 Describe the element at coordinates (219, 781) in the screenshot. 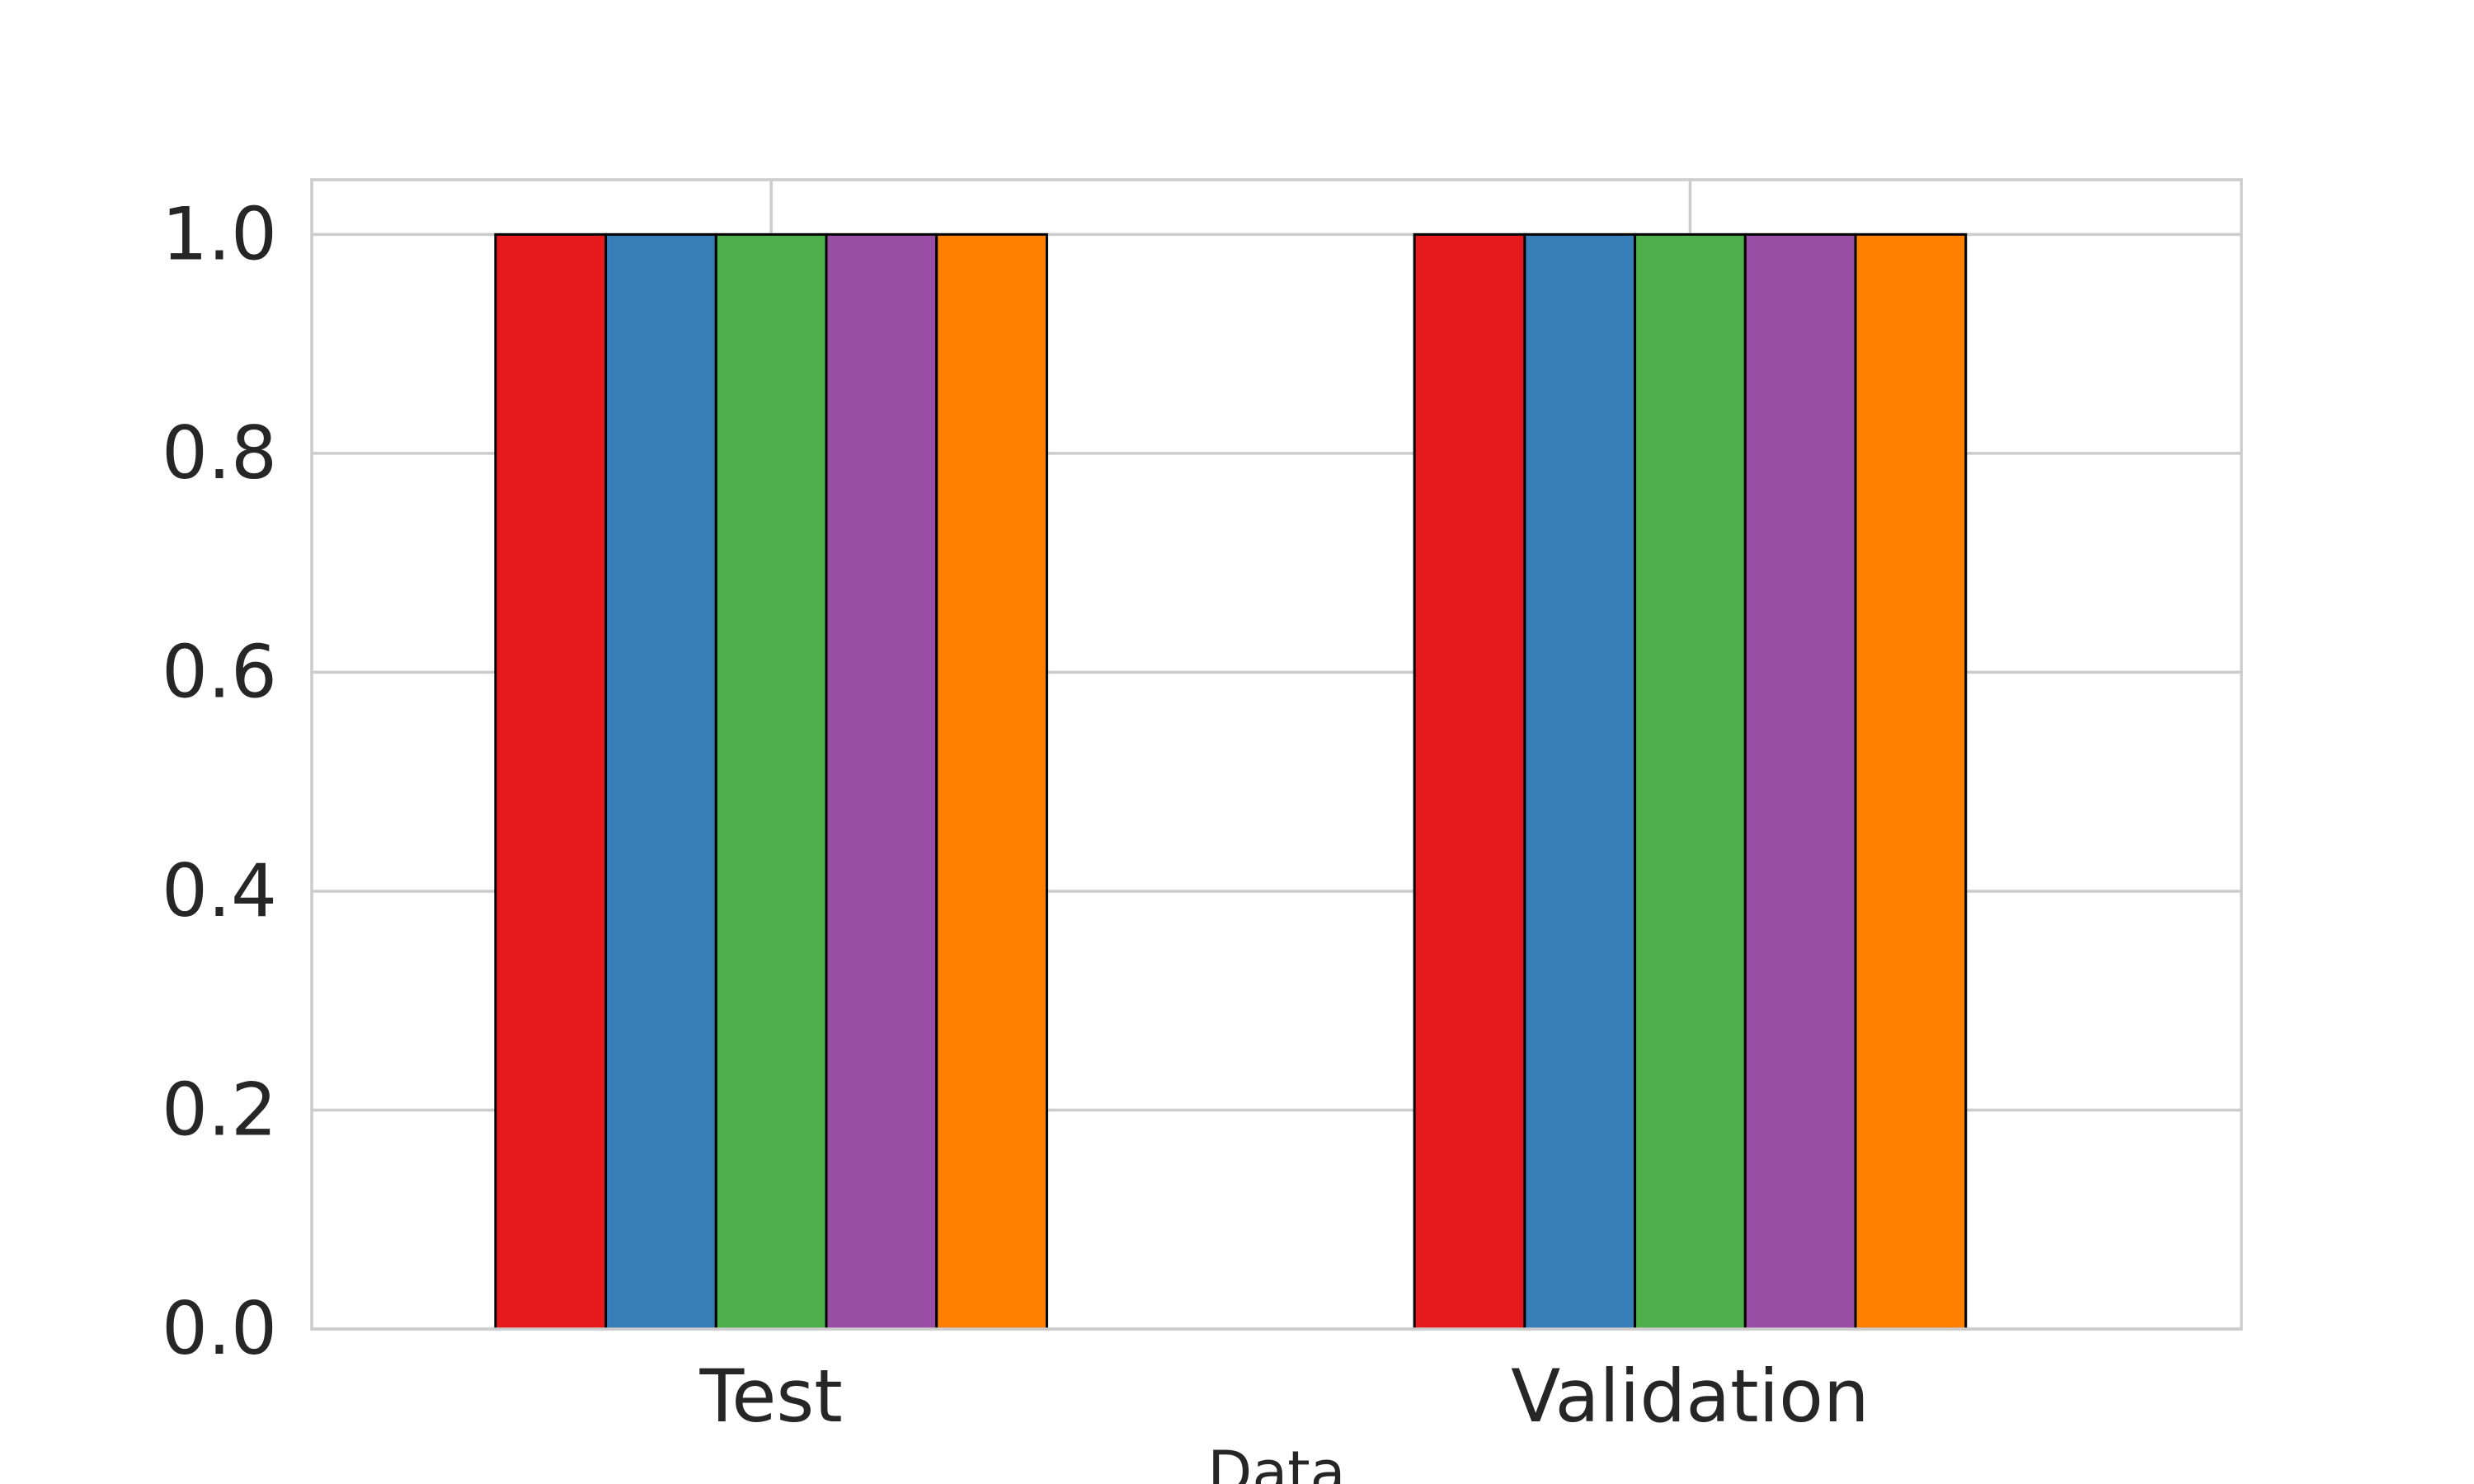

I see `y-tick-labels: 0.0 0.2 0.4 0.6 0.8 1.0` at that location.